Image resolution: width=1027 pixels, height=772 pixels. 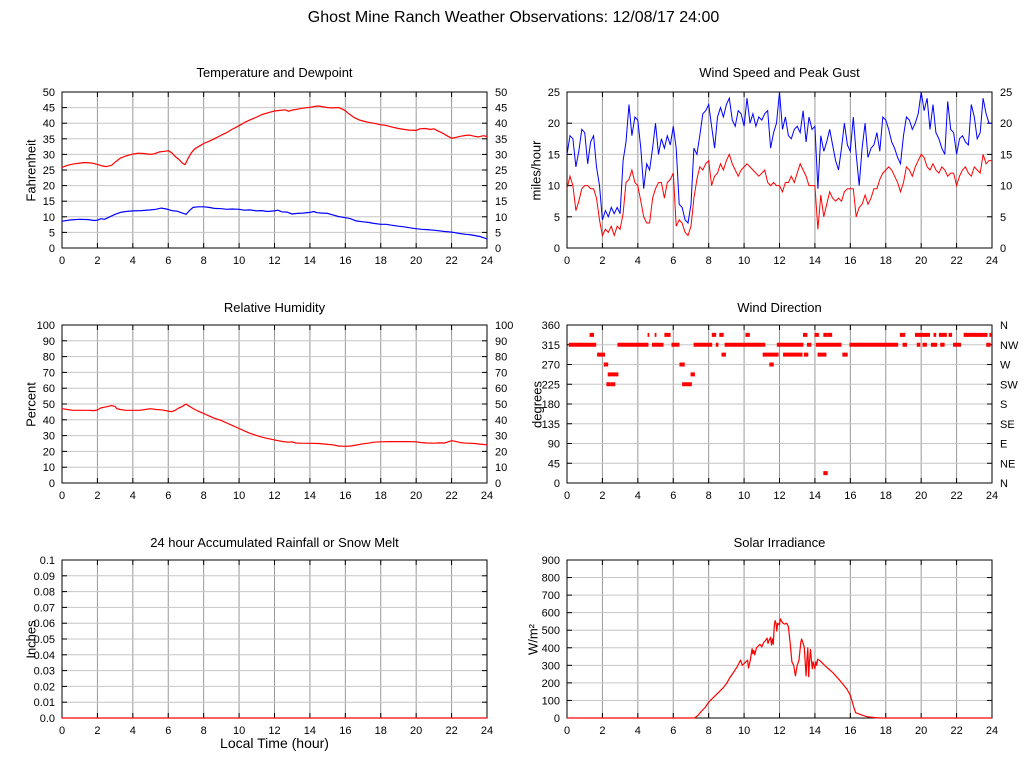 I want to click on svg-text: 800, so click(x=551, y=579).